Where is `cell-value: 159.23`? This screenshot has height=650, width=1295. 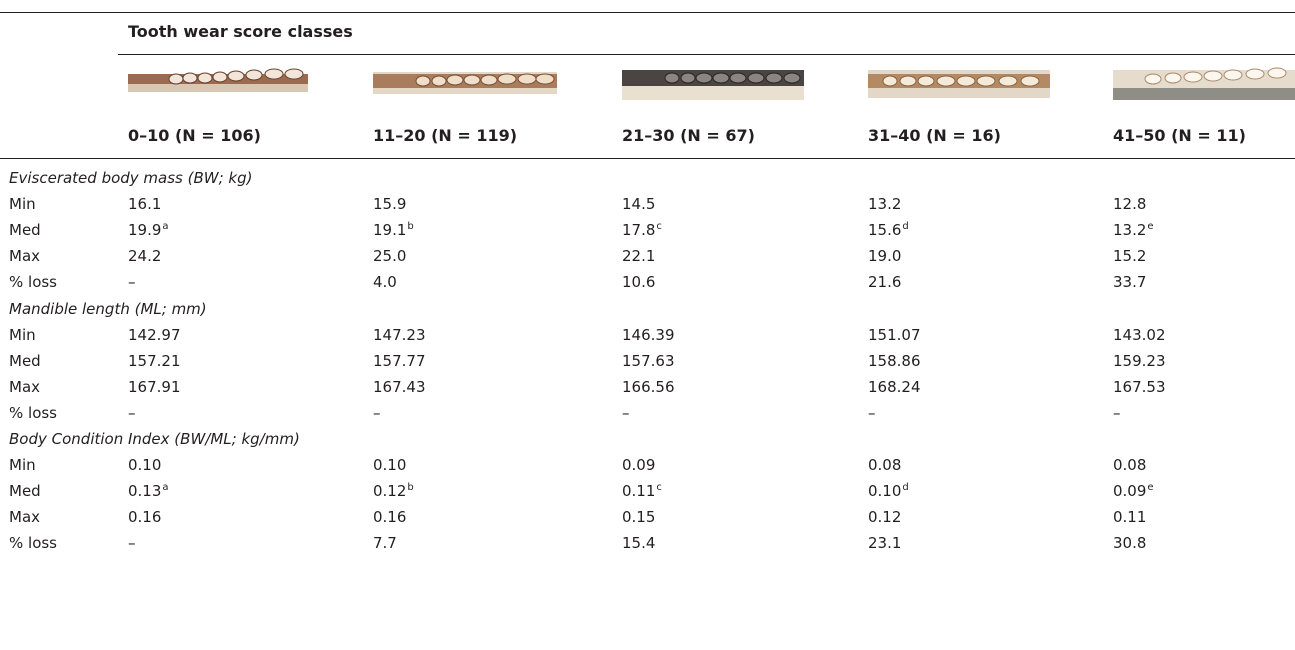
cell-value: 159.23 is located at coordinates (1139, 360).